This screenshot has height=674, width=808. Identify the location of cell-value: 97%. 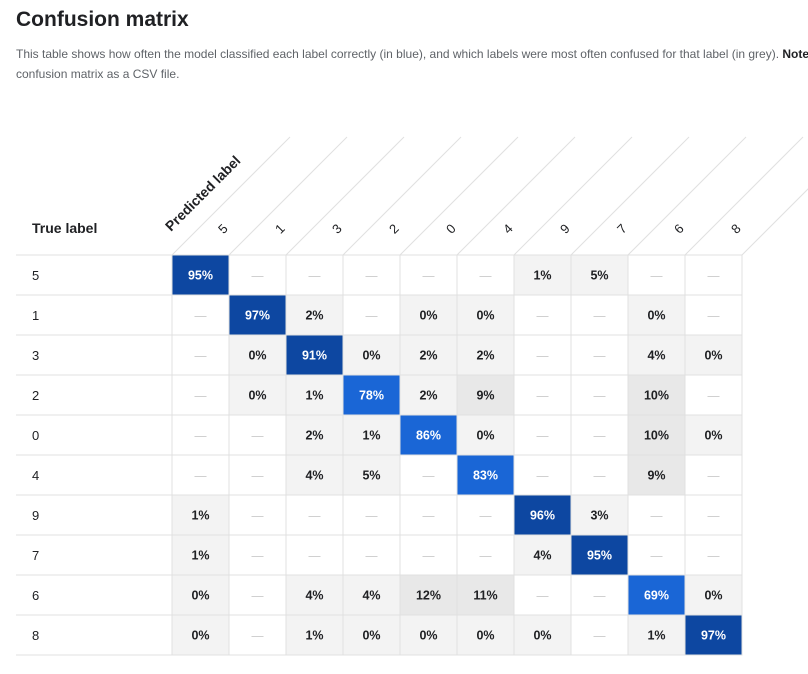
(257, 316).